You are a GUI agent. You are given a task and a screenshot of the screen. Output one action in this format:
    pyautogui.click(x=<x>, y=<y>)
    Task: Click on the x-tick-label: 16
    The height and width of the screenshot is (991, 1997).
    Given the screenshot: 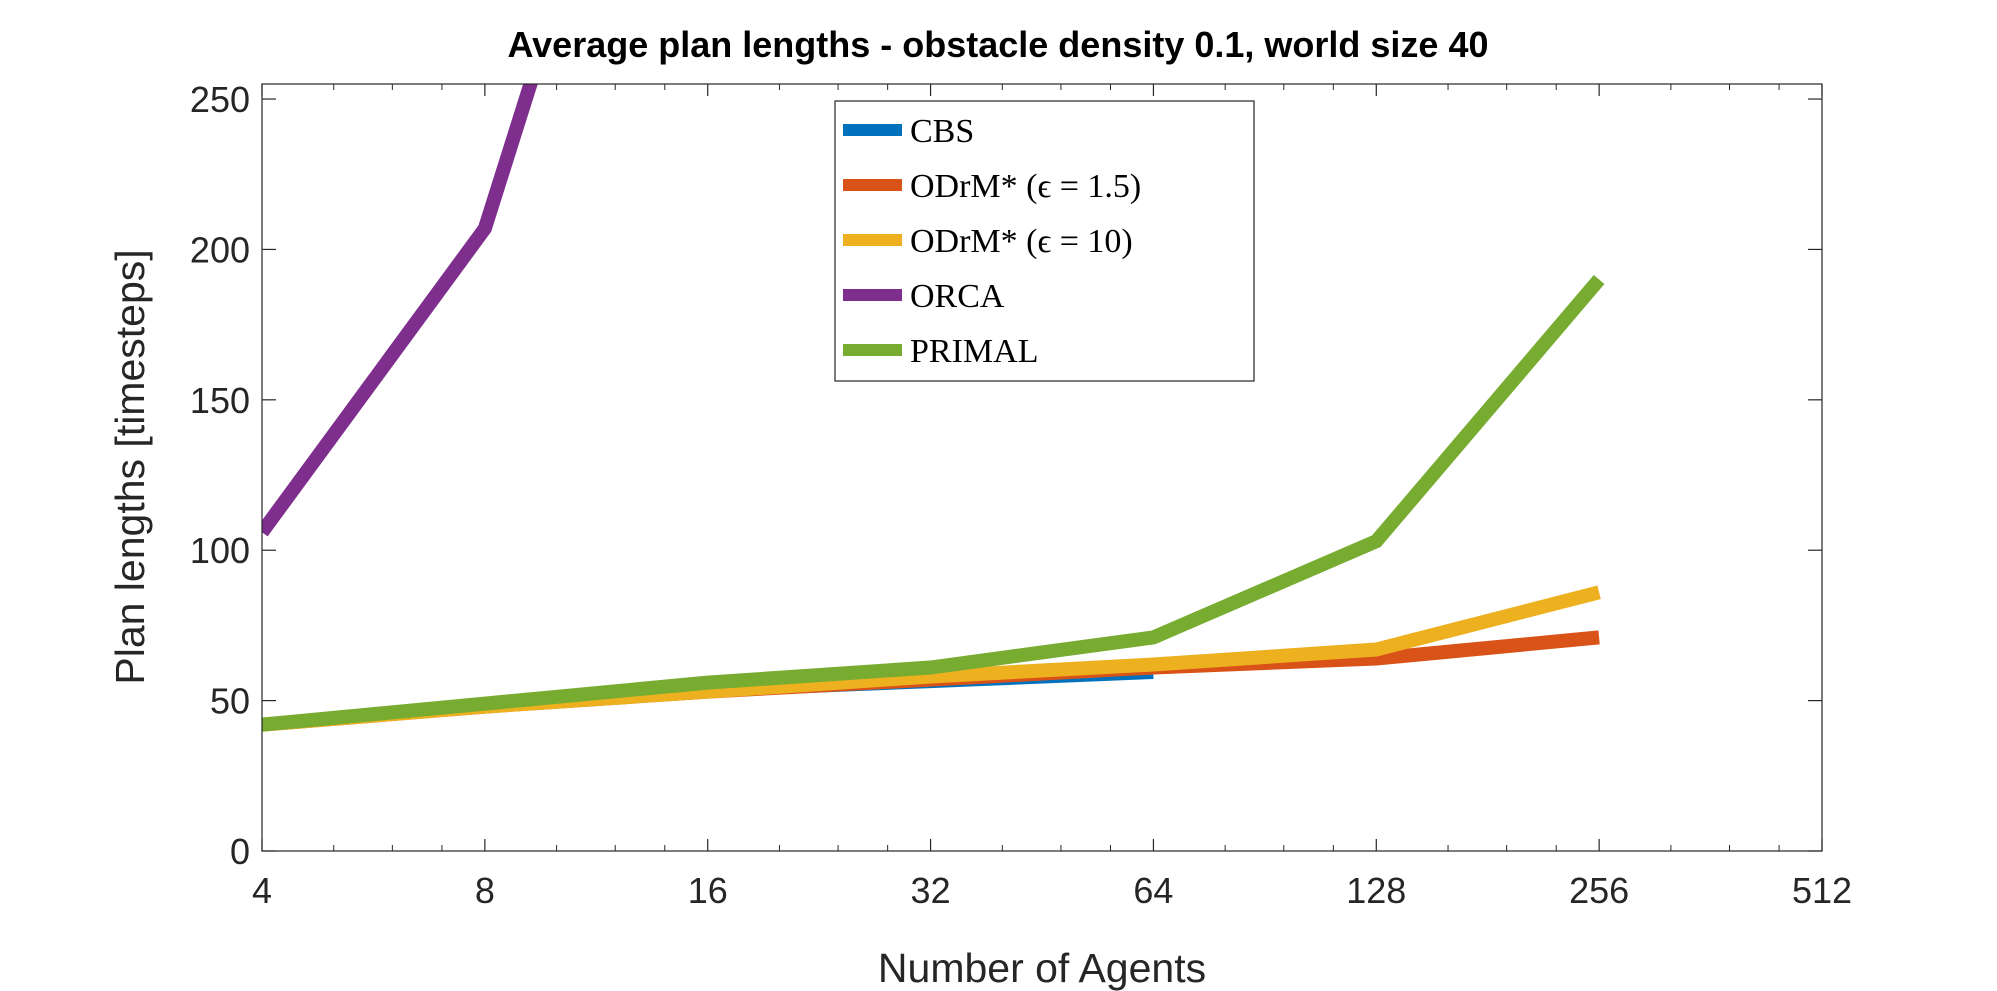 What is the action you would take?
    pyautogui.click(x=708, y=890)
    